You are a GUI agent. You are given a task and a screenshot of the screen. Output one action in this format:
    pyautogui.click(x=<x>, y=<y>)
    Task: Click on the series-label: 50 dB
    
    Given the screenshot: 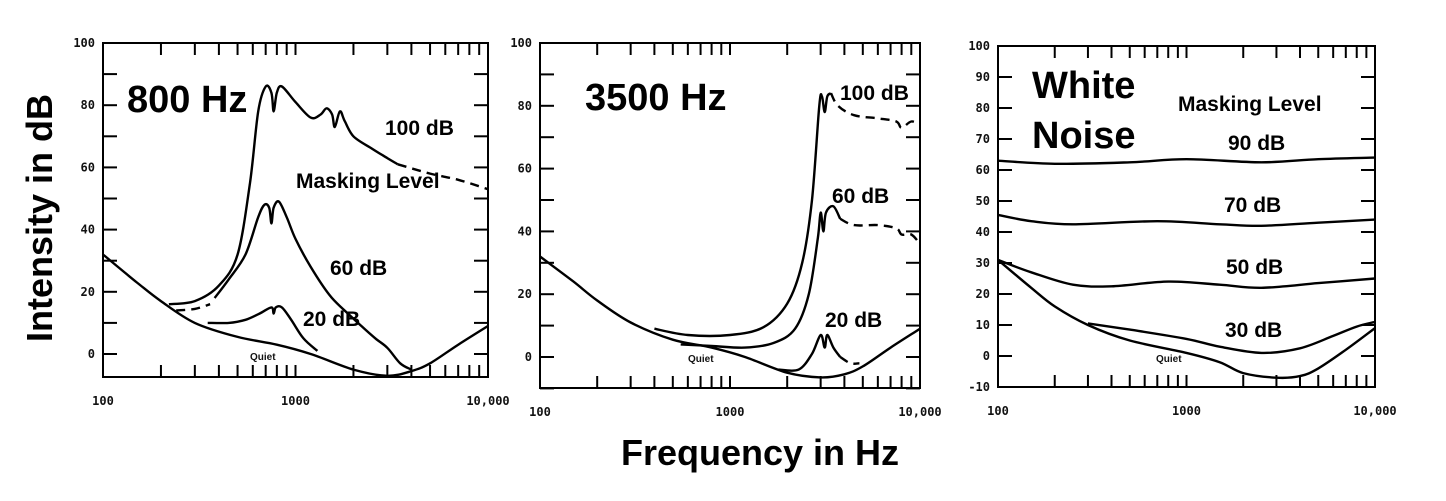 What is the action you would take?
    pyautogui.click(x=1254, y=267)
    